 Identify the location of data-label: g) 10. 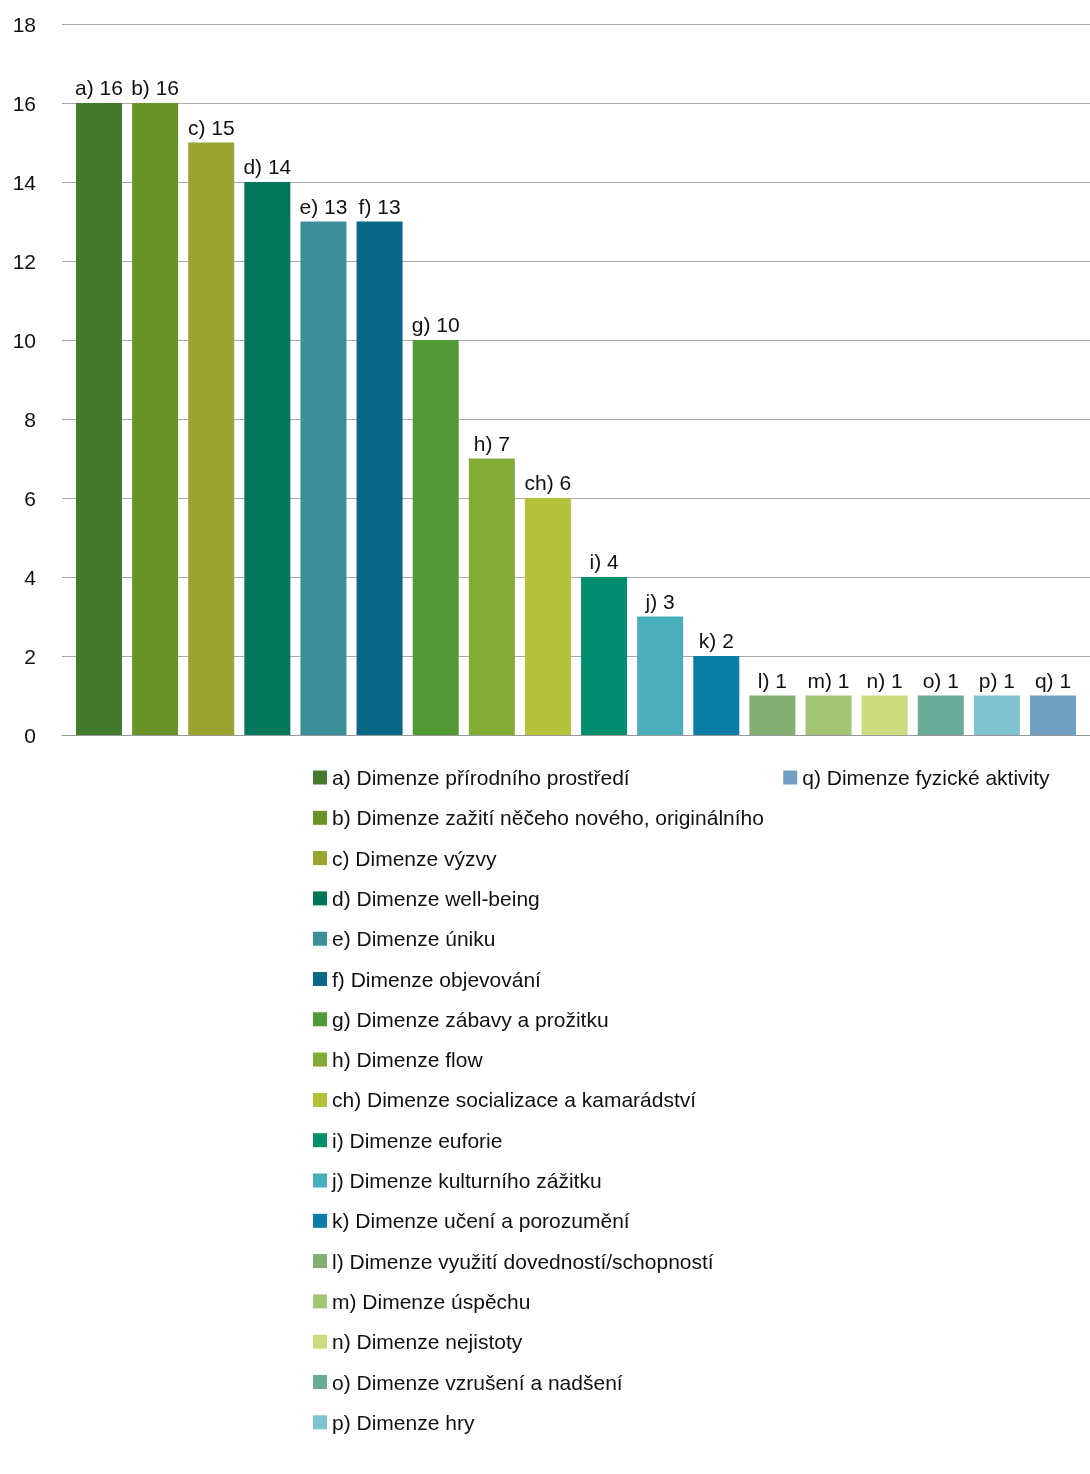
(435, 324).